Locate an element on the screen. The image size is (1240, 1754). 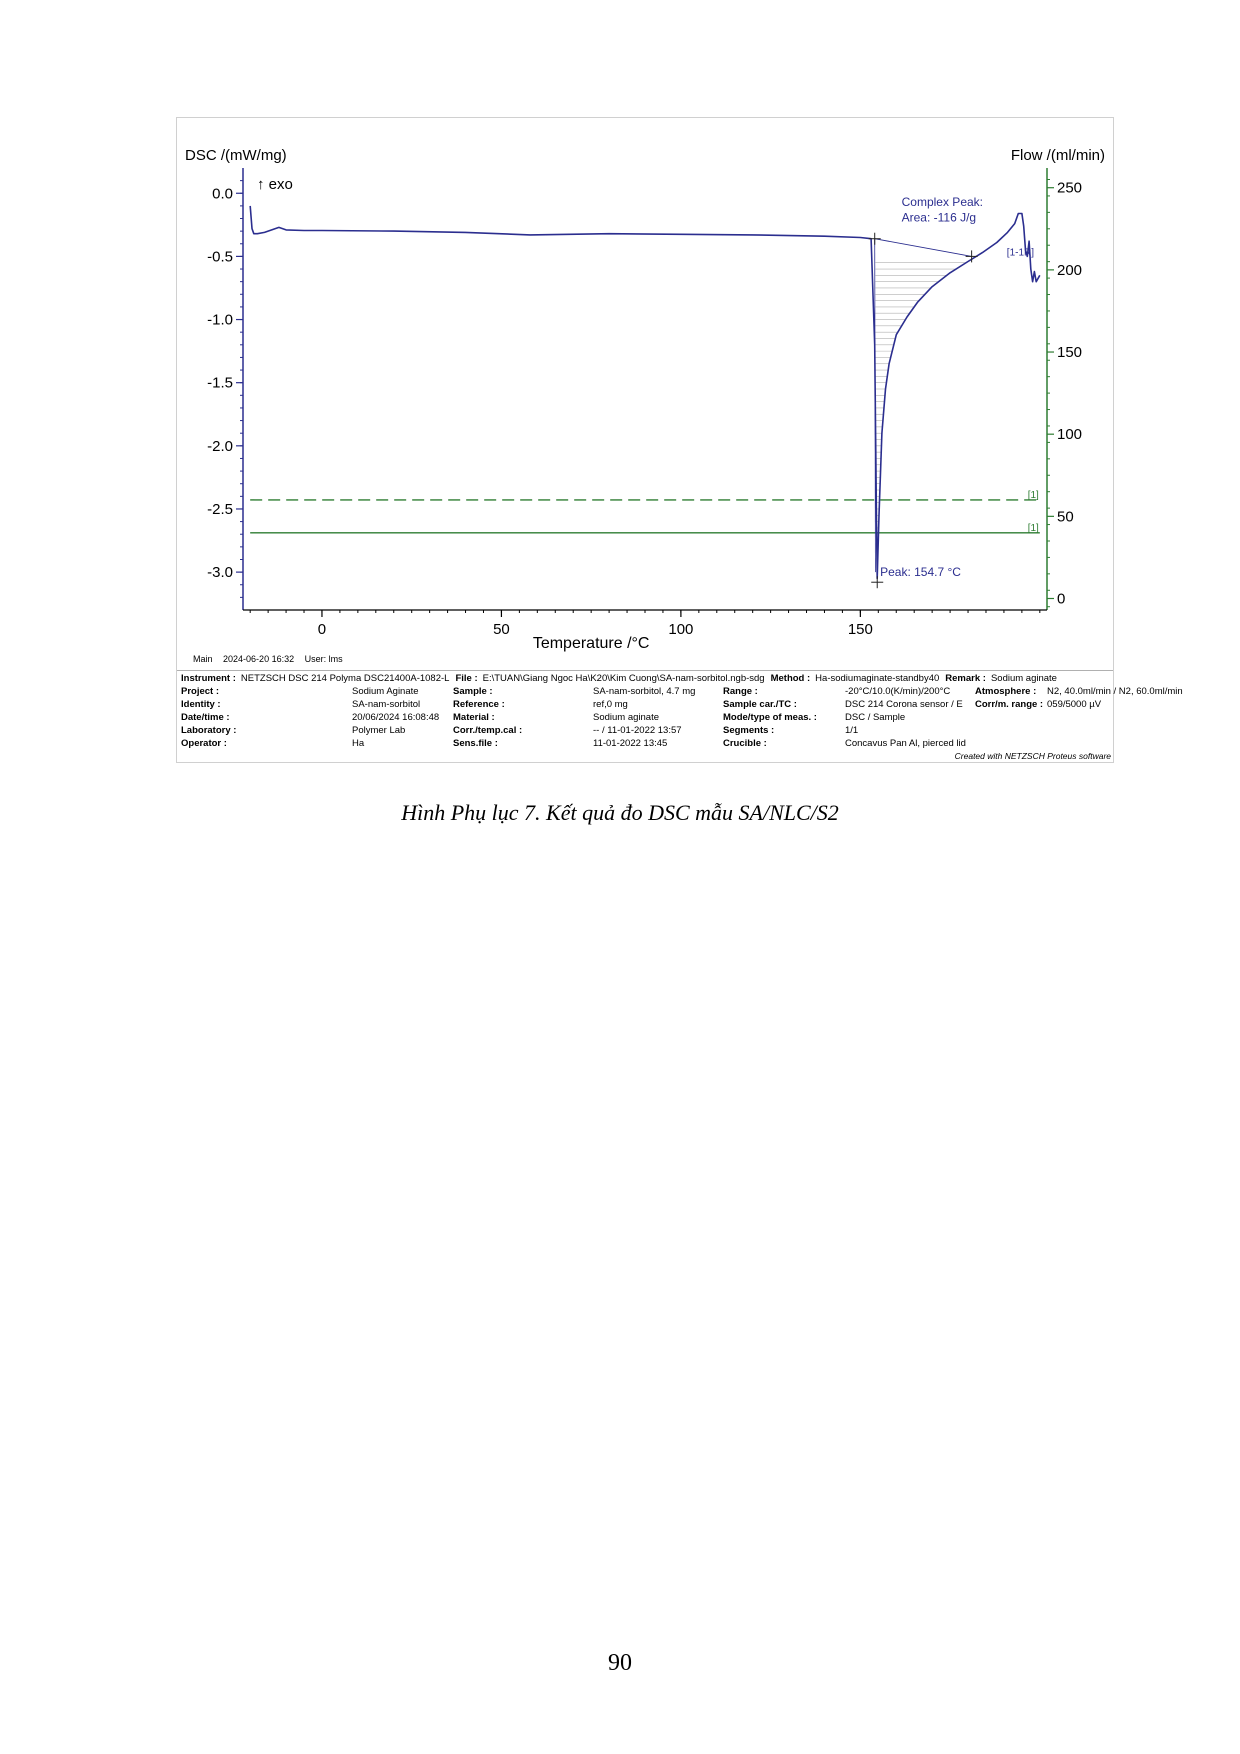
method-value: Ha-sodiumaginate-standby40 is located at coordinates (877, 678).